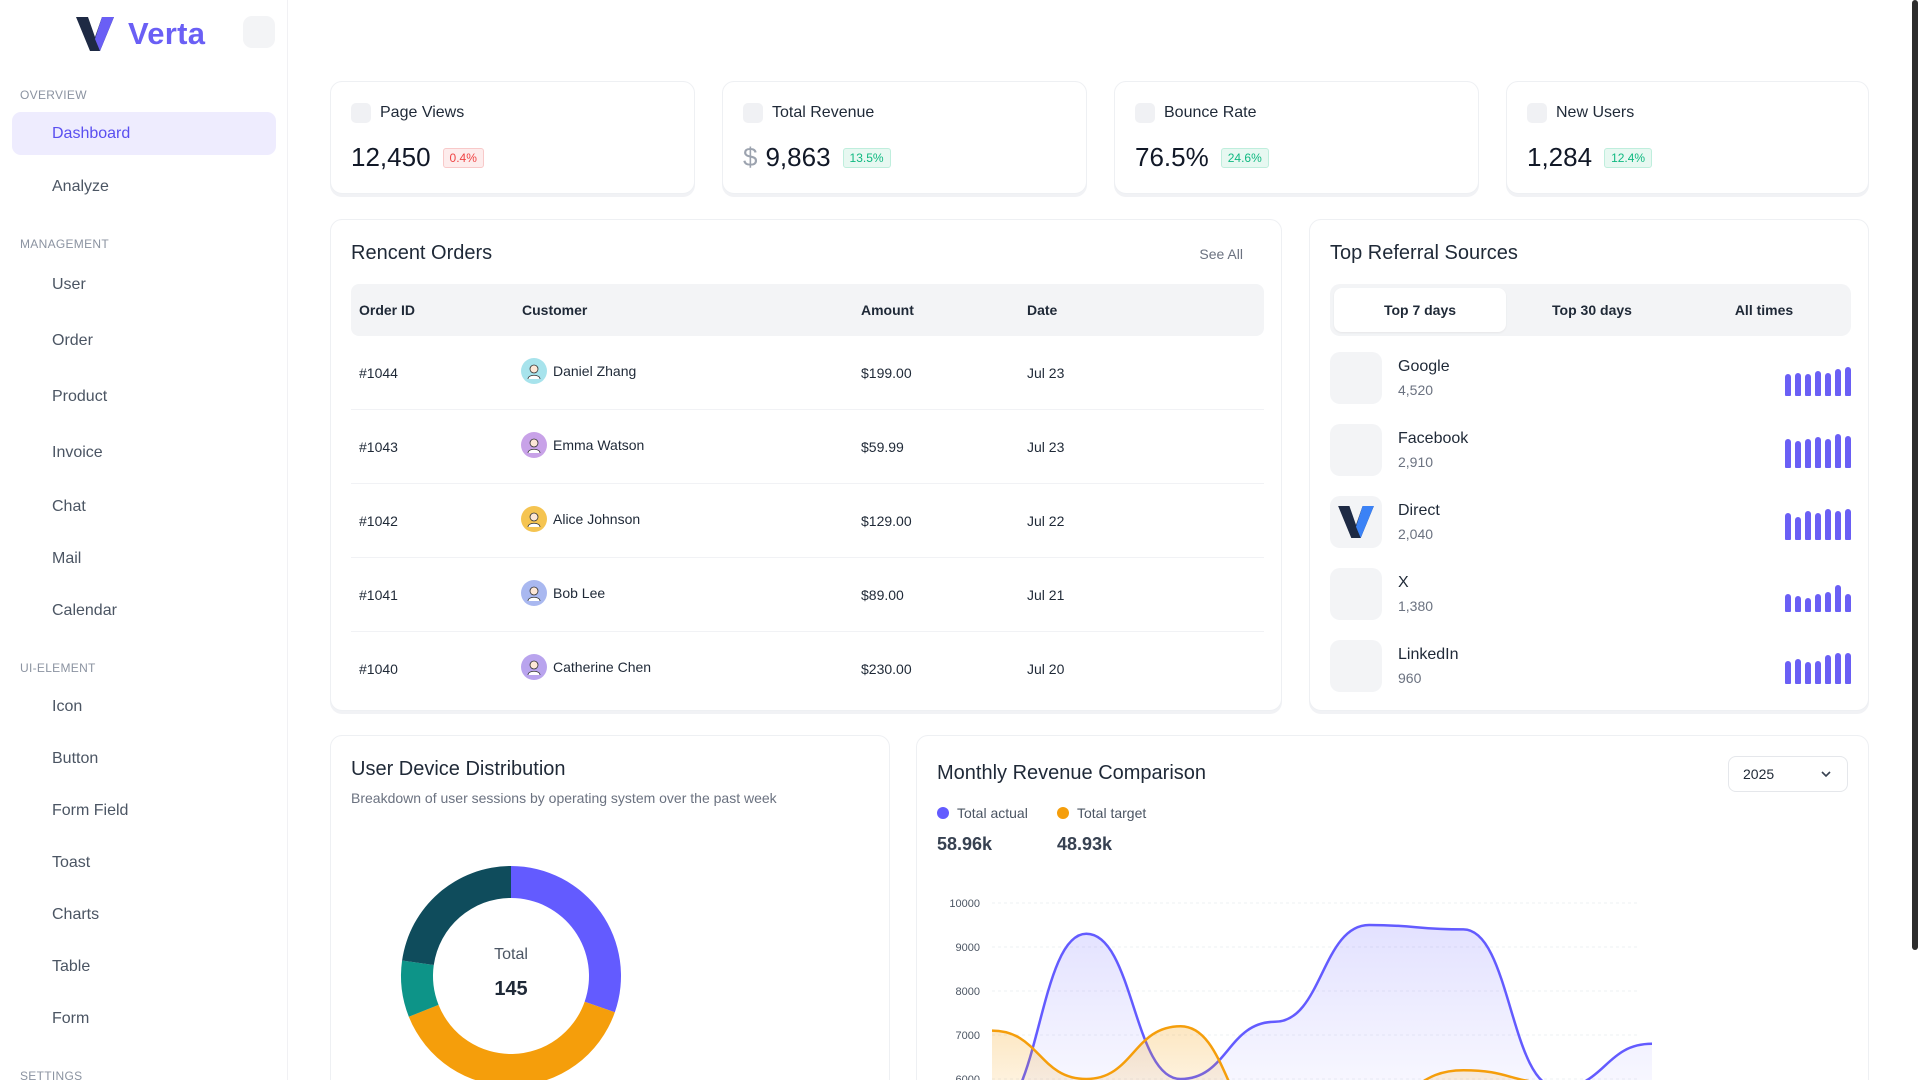 The width and height of the screenshot is (1920, 1080). What do you see at coordinates (982, 813) in the screenshot?
I see `legend-actual: Total actual` at bounding box center [982, 813].